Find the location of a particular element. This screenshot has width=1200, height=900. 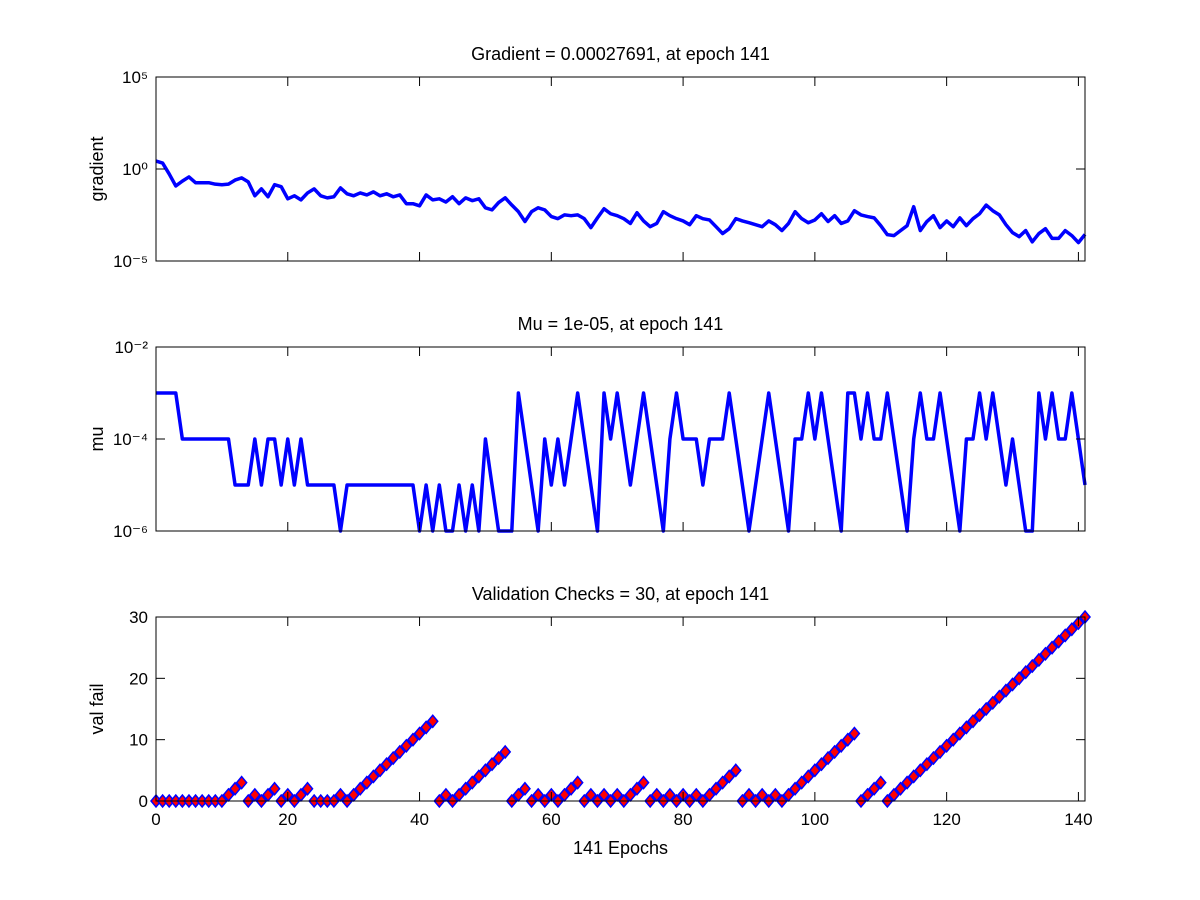

y-axis-label: gradient is located at coordinates (97, 168).